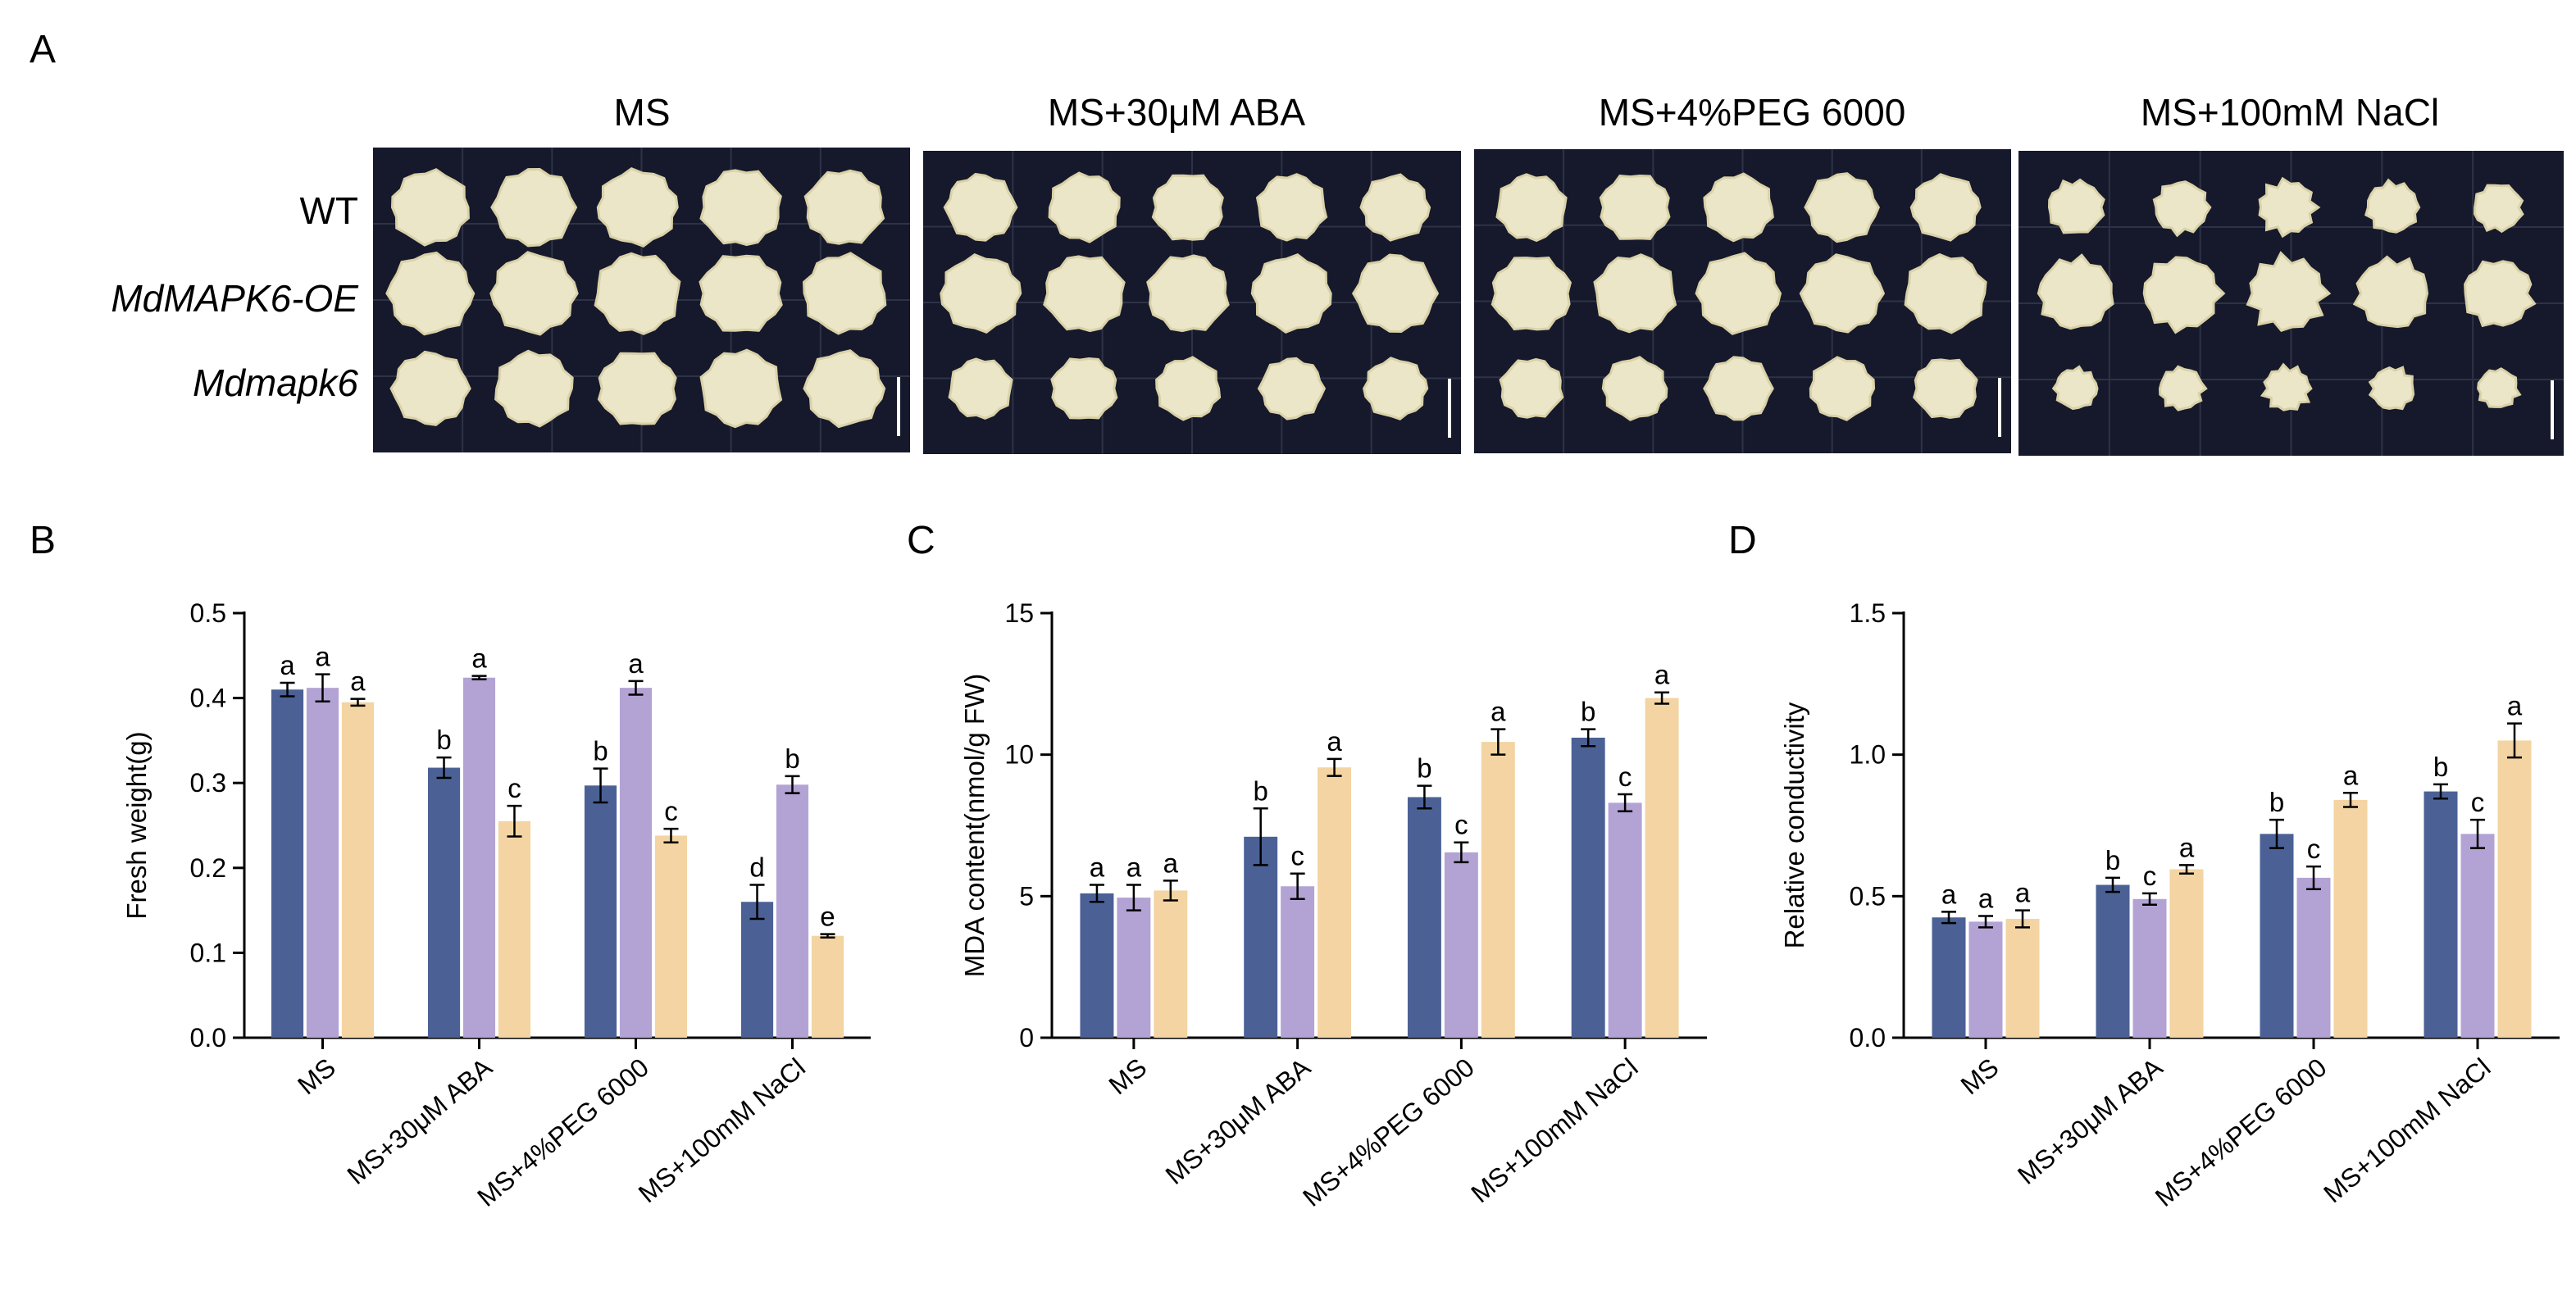 This screenshot has width=2576, height=1291. Describe the element at coordinates (136, 825) in the screenshot. I see `y-axis-label: Fresh weight(g)` at that location.